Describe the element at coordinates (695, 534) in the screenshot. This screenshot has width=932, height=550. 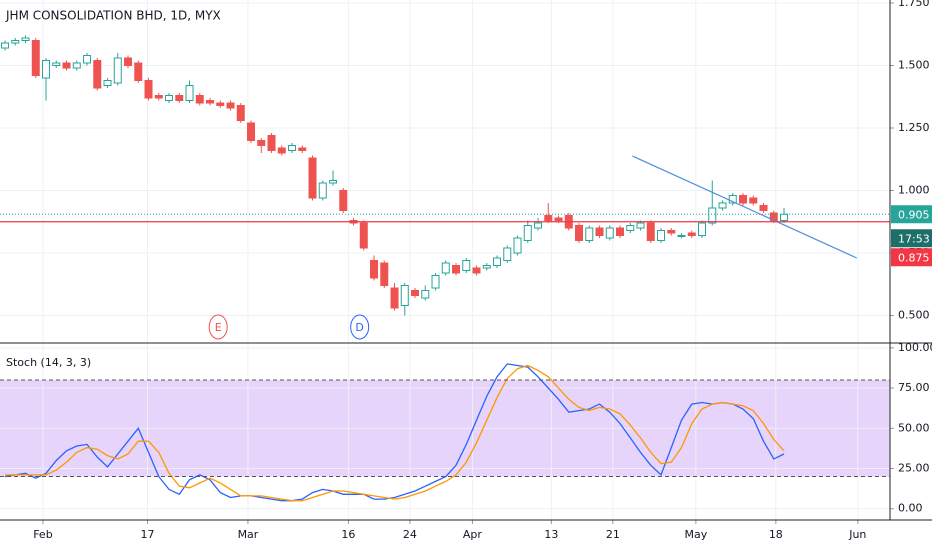
I see `x-tick-label: May` at that location.